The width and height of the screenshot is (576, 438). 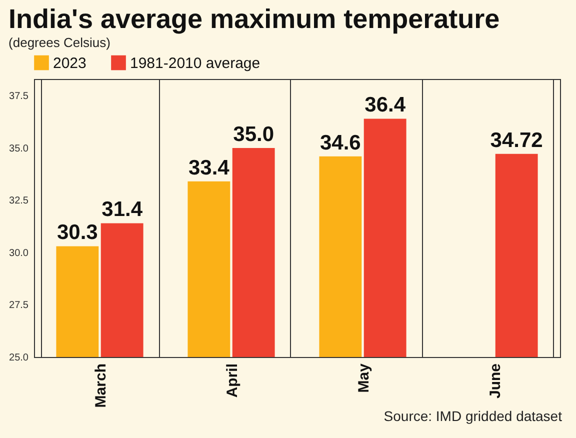 What do you see at coordinates (516, 140) in the screenshot?
I see `data-label: 34.72` at bounding box center [516, 140].